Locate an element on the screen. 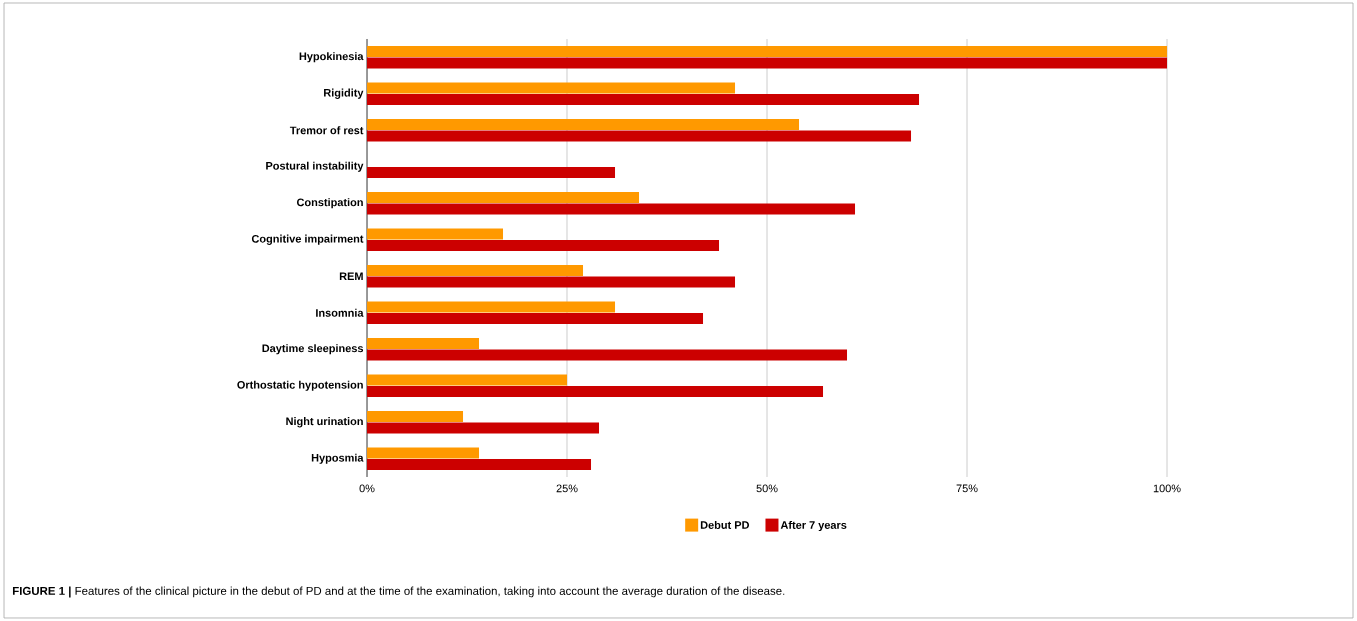 The width and height of the screenshot is (1357, 621). legend-label: After 7 years is located at coordinates (813, 526).